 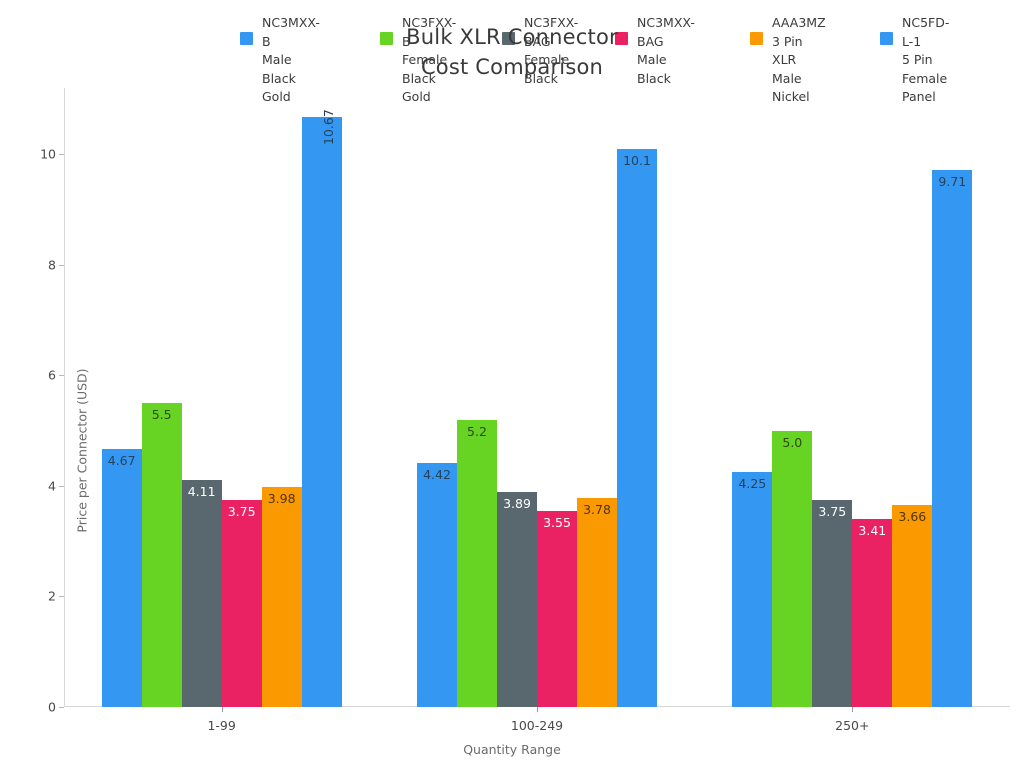 What do you see at coordinates (517, 504) in the screenshot?
I see `bar-value-label: 3.89` at bounding box center [517, 504].